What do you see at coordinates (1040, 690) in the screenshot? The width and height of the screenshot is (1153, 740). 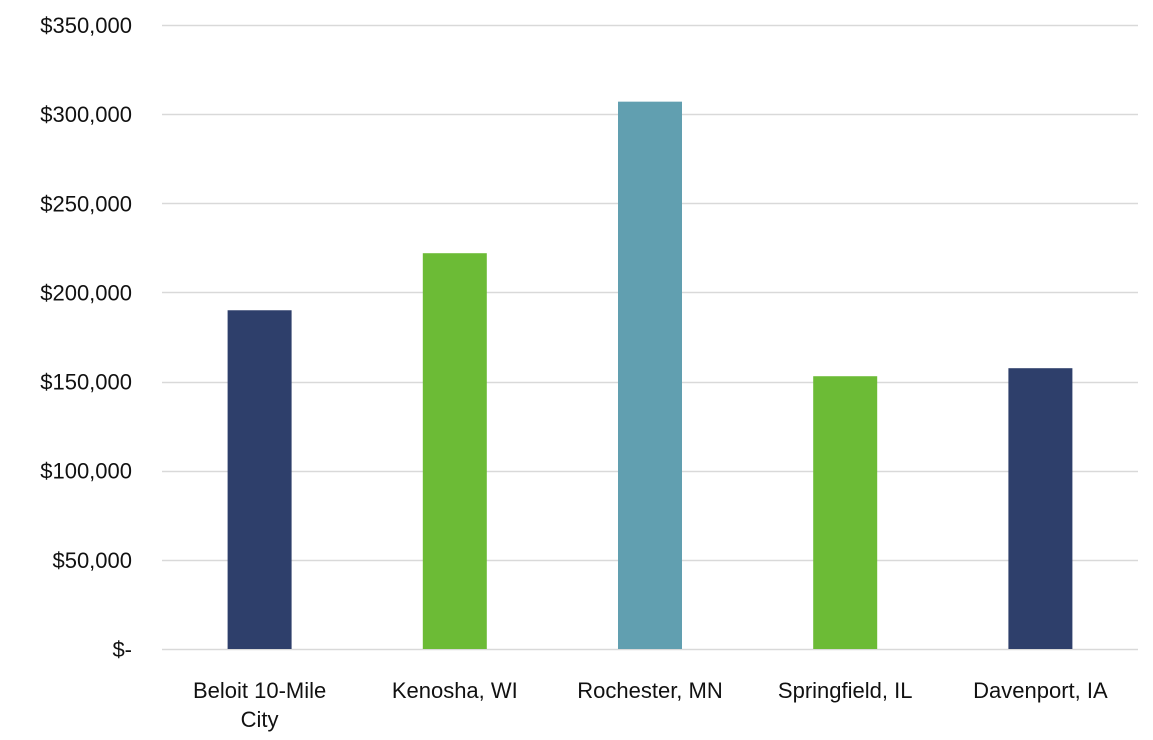 I see `x-tick-label: Davenport, IA` at bounding box center [1040, 690].